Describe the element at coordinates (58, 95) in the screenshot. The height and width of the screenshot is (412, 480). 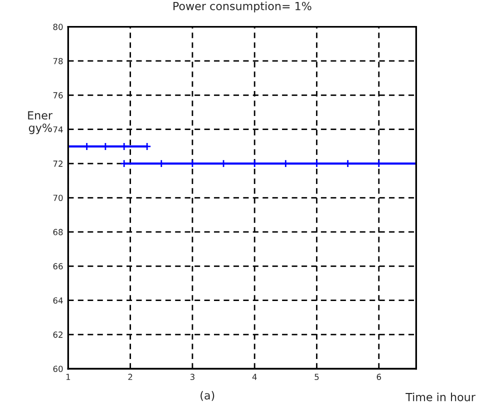
I see `y-tick-label: 76` at that location.